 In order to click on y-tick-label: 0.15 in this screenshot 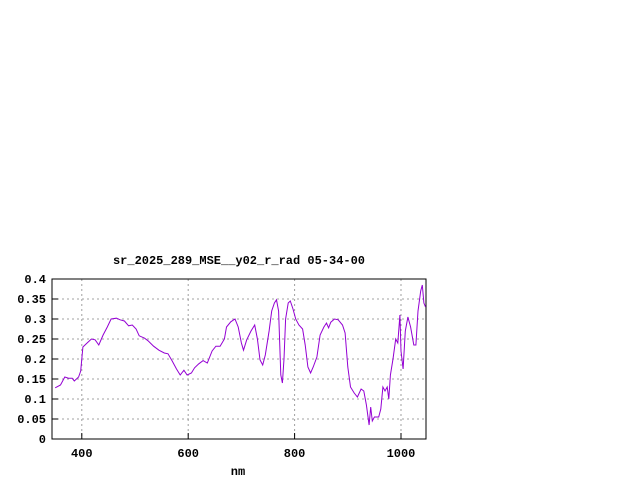, I will do `click(31, 380)`.